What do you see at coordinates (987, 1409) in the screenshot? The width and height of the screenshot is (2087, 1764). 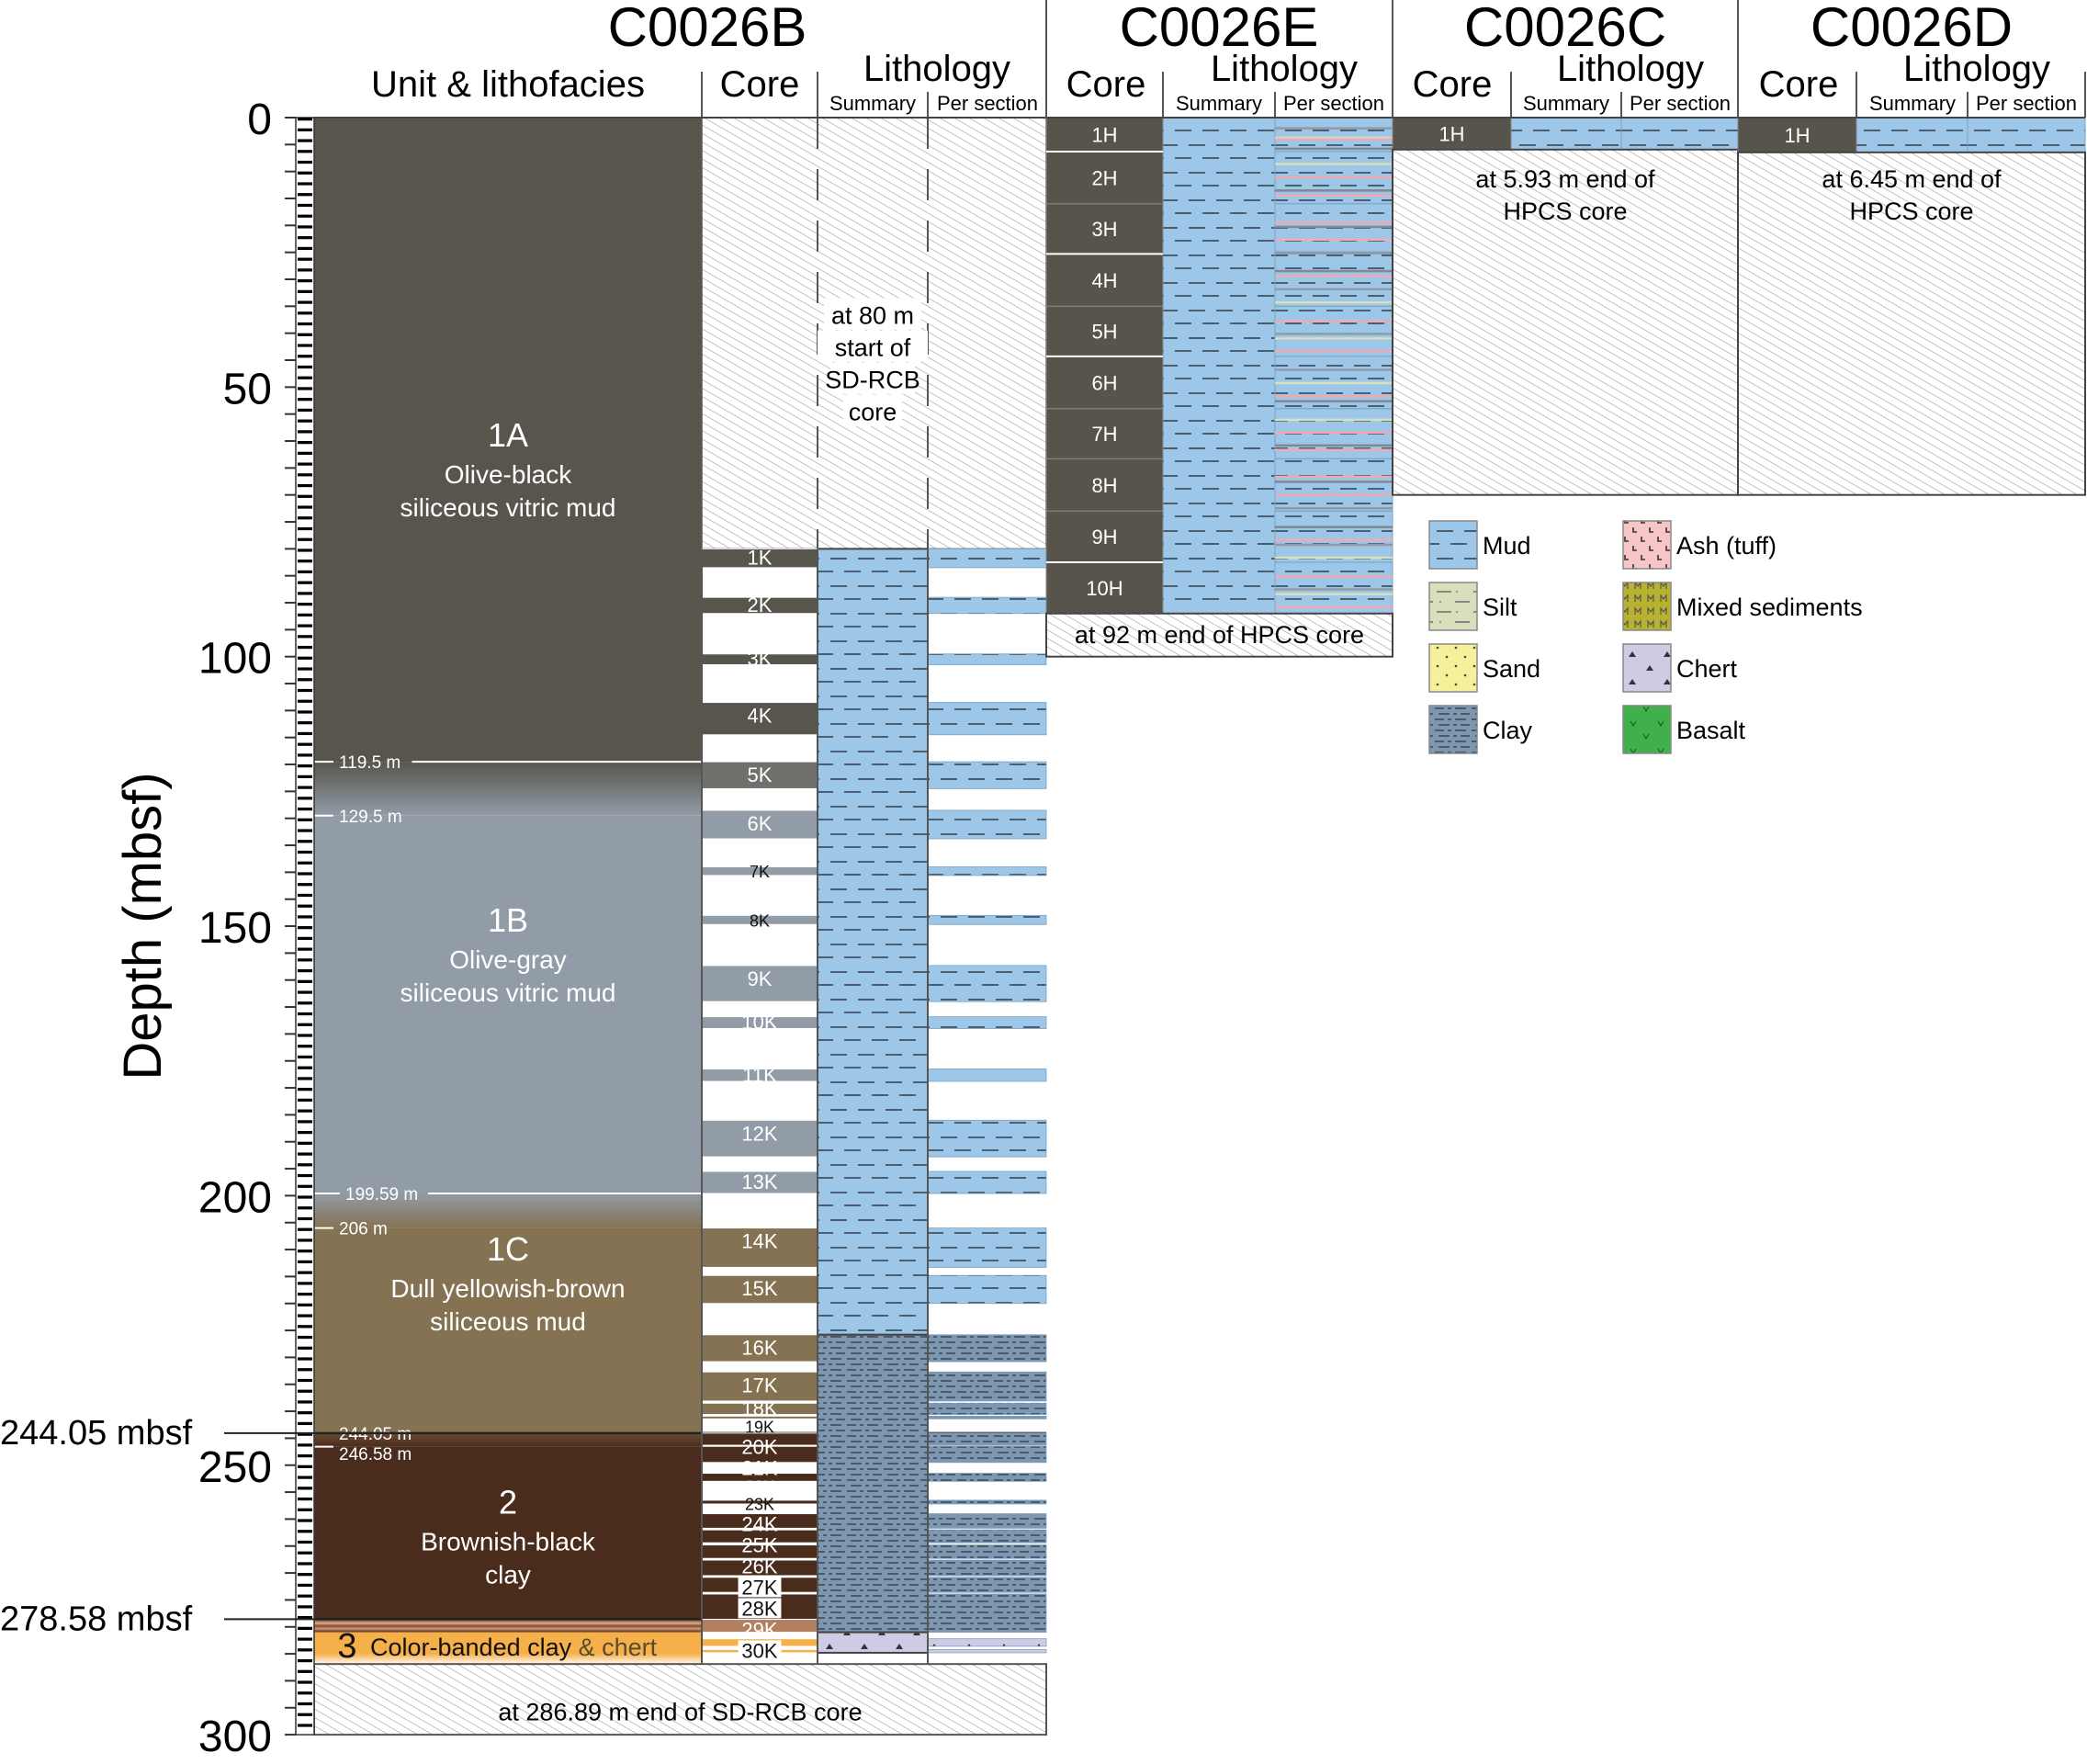 I see `per-section-18K` at bounding box center [987, 1409].